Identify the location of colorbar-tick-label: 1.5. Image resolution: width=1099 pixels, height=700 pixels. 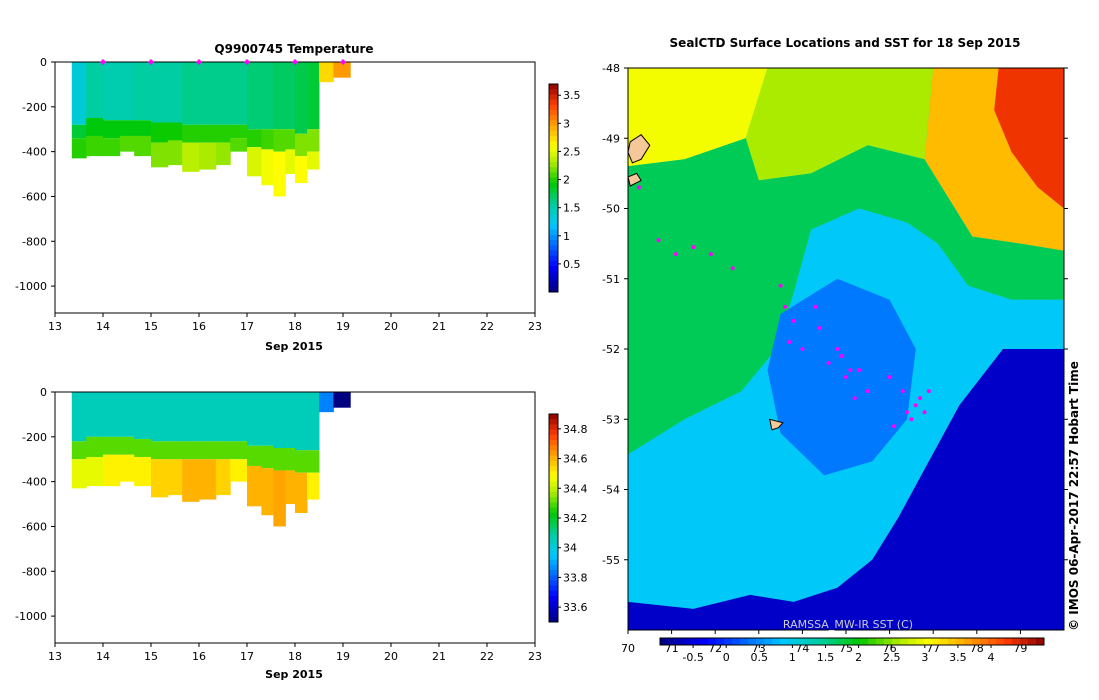
(826, 657).